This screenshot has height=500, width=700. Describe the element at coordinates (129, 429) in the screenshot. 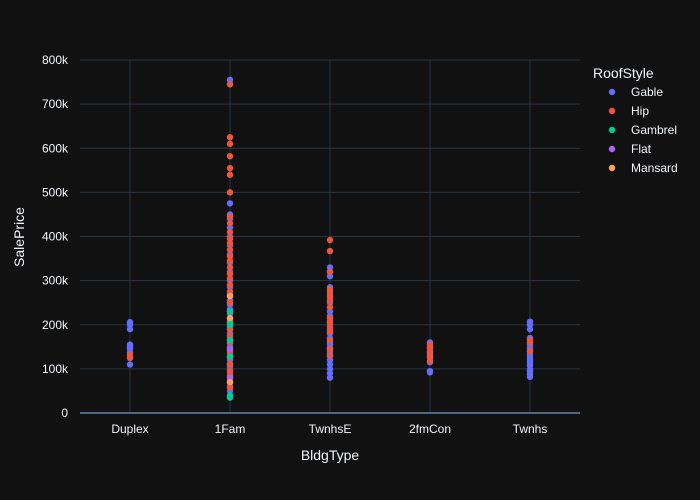

I see `x-tick-label: Duplex` at that location.